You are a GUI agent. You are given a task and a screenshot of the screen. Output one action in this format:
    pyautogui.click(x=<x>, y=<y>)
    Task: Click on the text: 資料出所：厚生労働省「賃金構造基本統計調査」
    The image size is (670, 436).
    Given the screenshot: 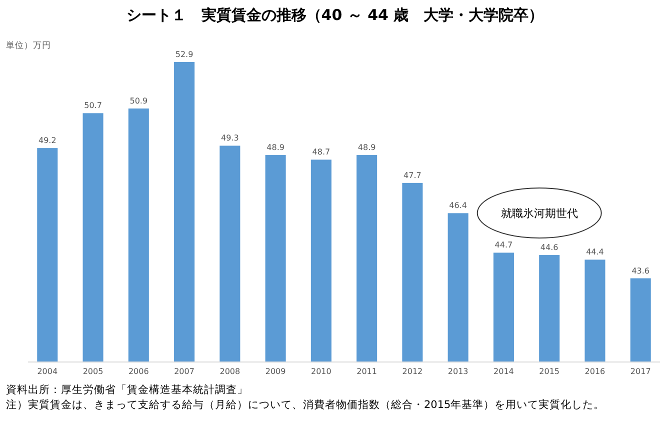 What is the action you would take?
    pyautogui.click(x=127, y=389)
    